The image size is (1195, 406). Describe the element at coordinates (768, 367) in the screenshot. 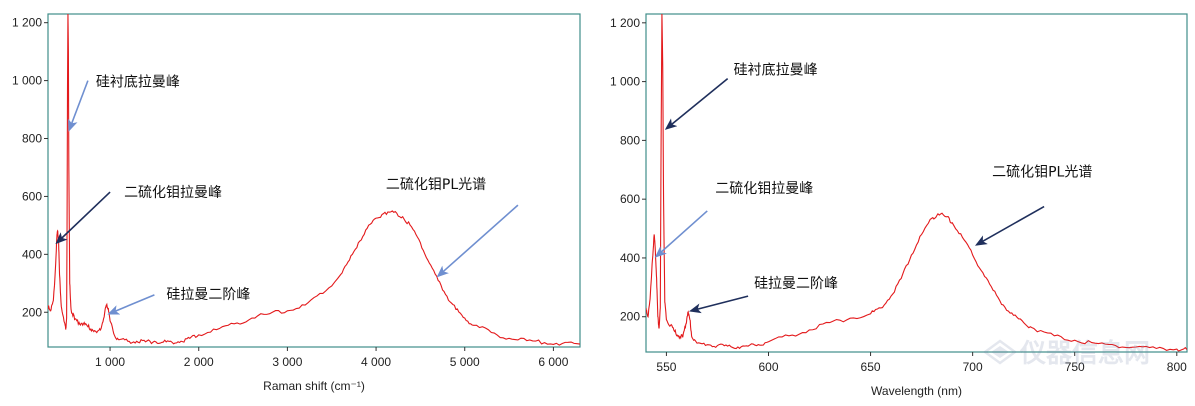

I see `x-tick-label: 600` at that location.